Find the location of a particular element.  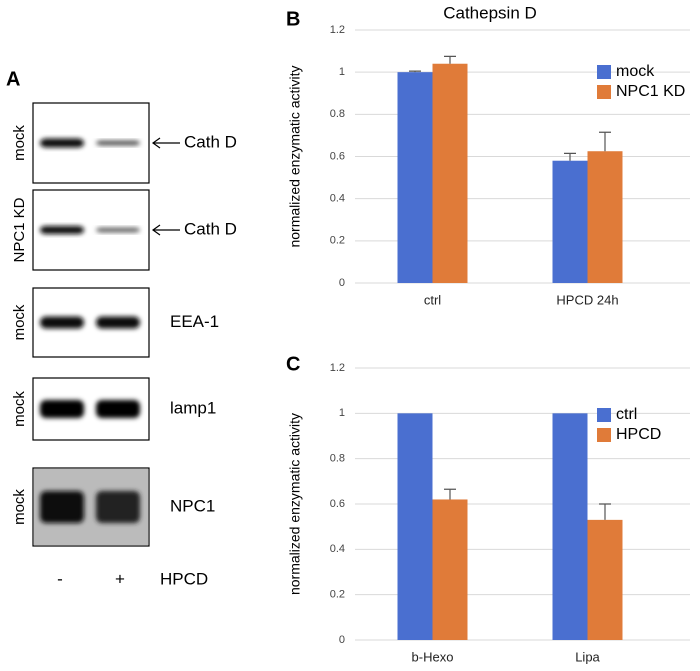

protein-label: NPC1 is located at coordinates (192, 505).